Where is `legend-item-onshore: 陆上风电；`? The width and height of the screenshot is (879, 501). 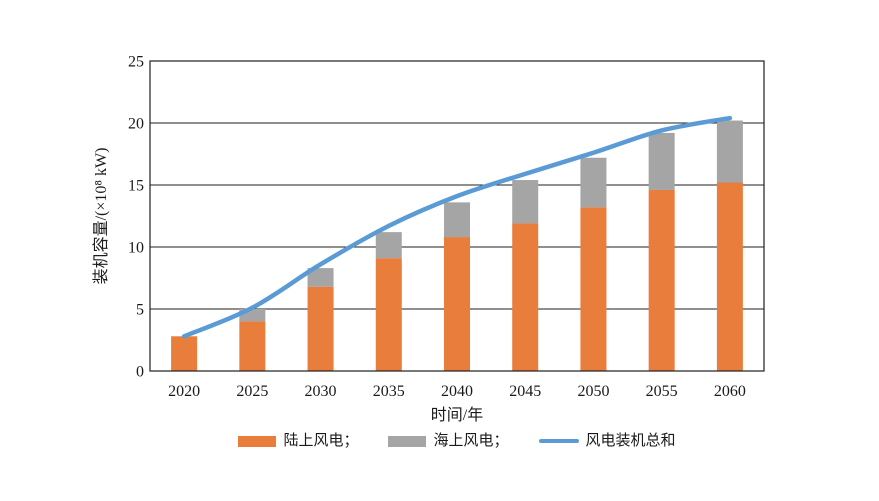 legend-item-onshore: 陆上风电； is located at coordinates (298, 441).